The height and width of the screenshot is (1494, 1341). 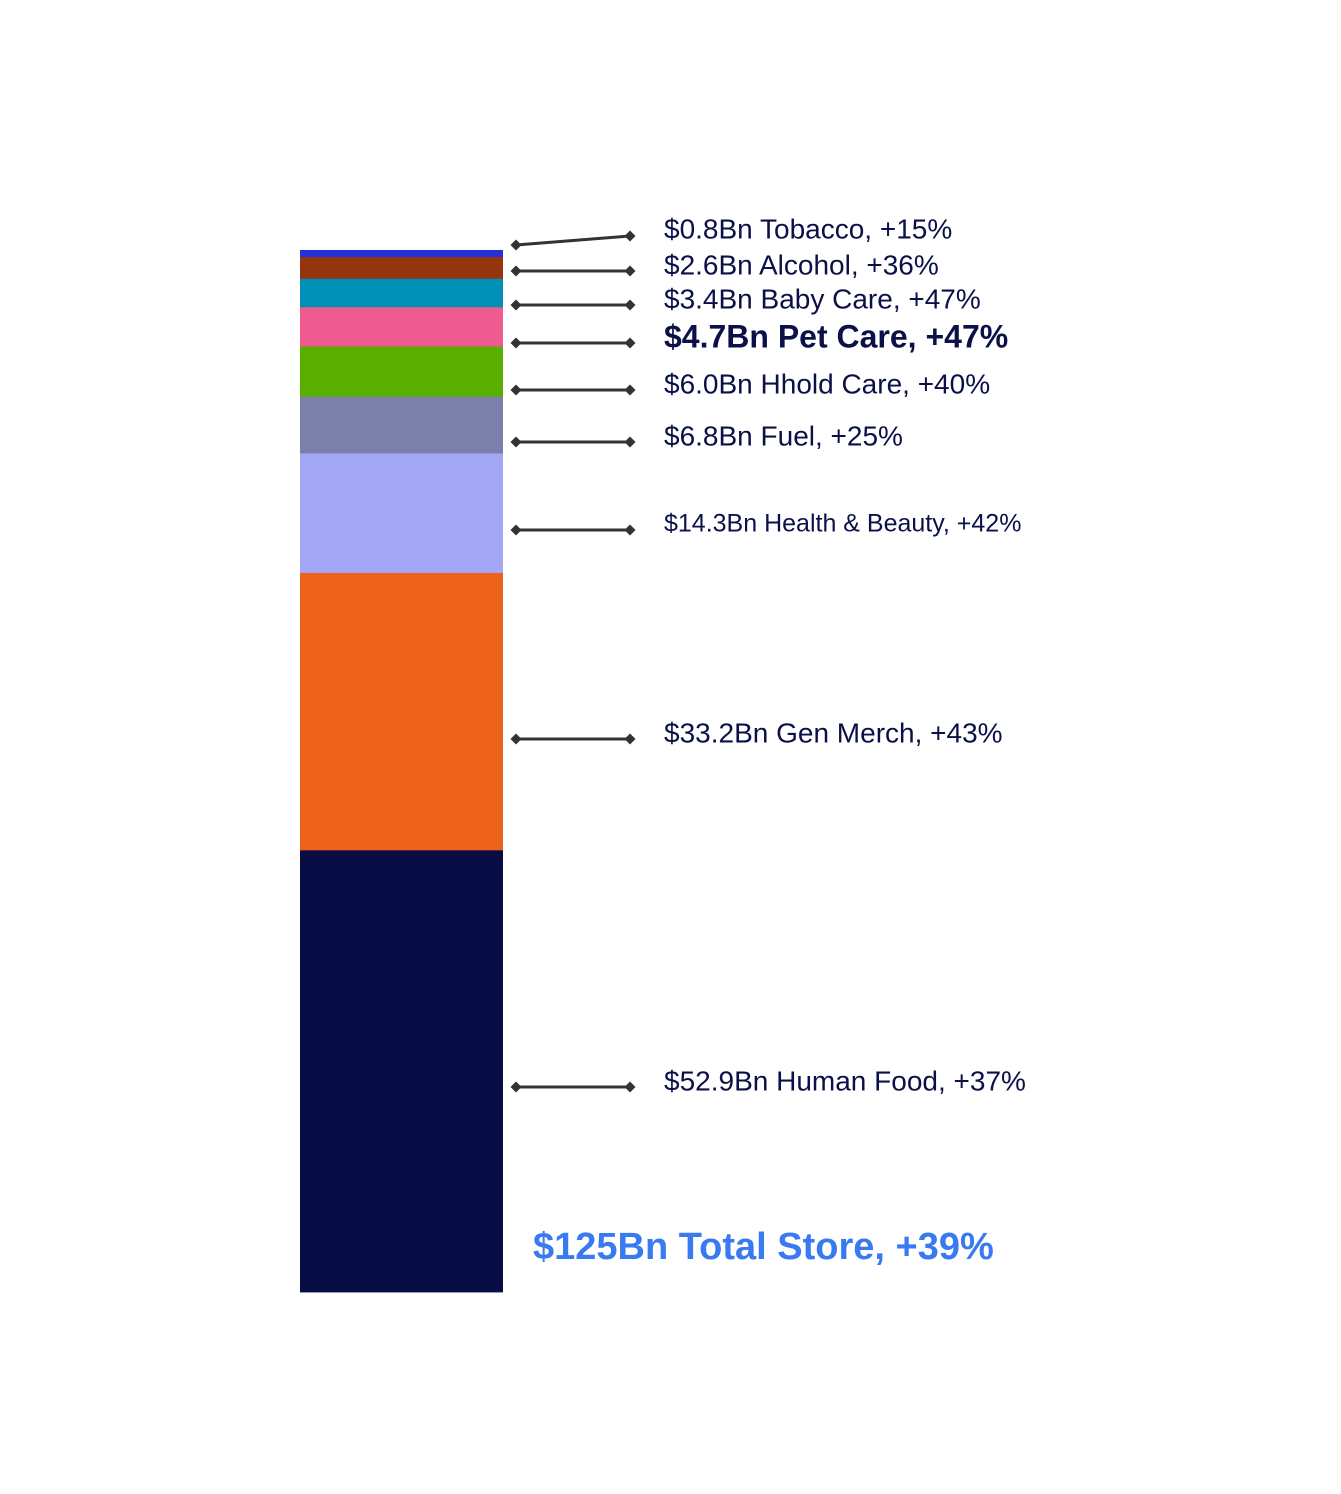 I want to click on bar-segment-hhold-care, so click(x=401, y=371).